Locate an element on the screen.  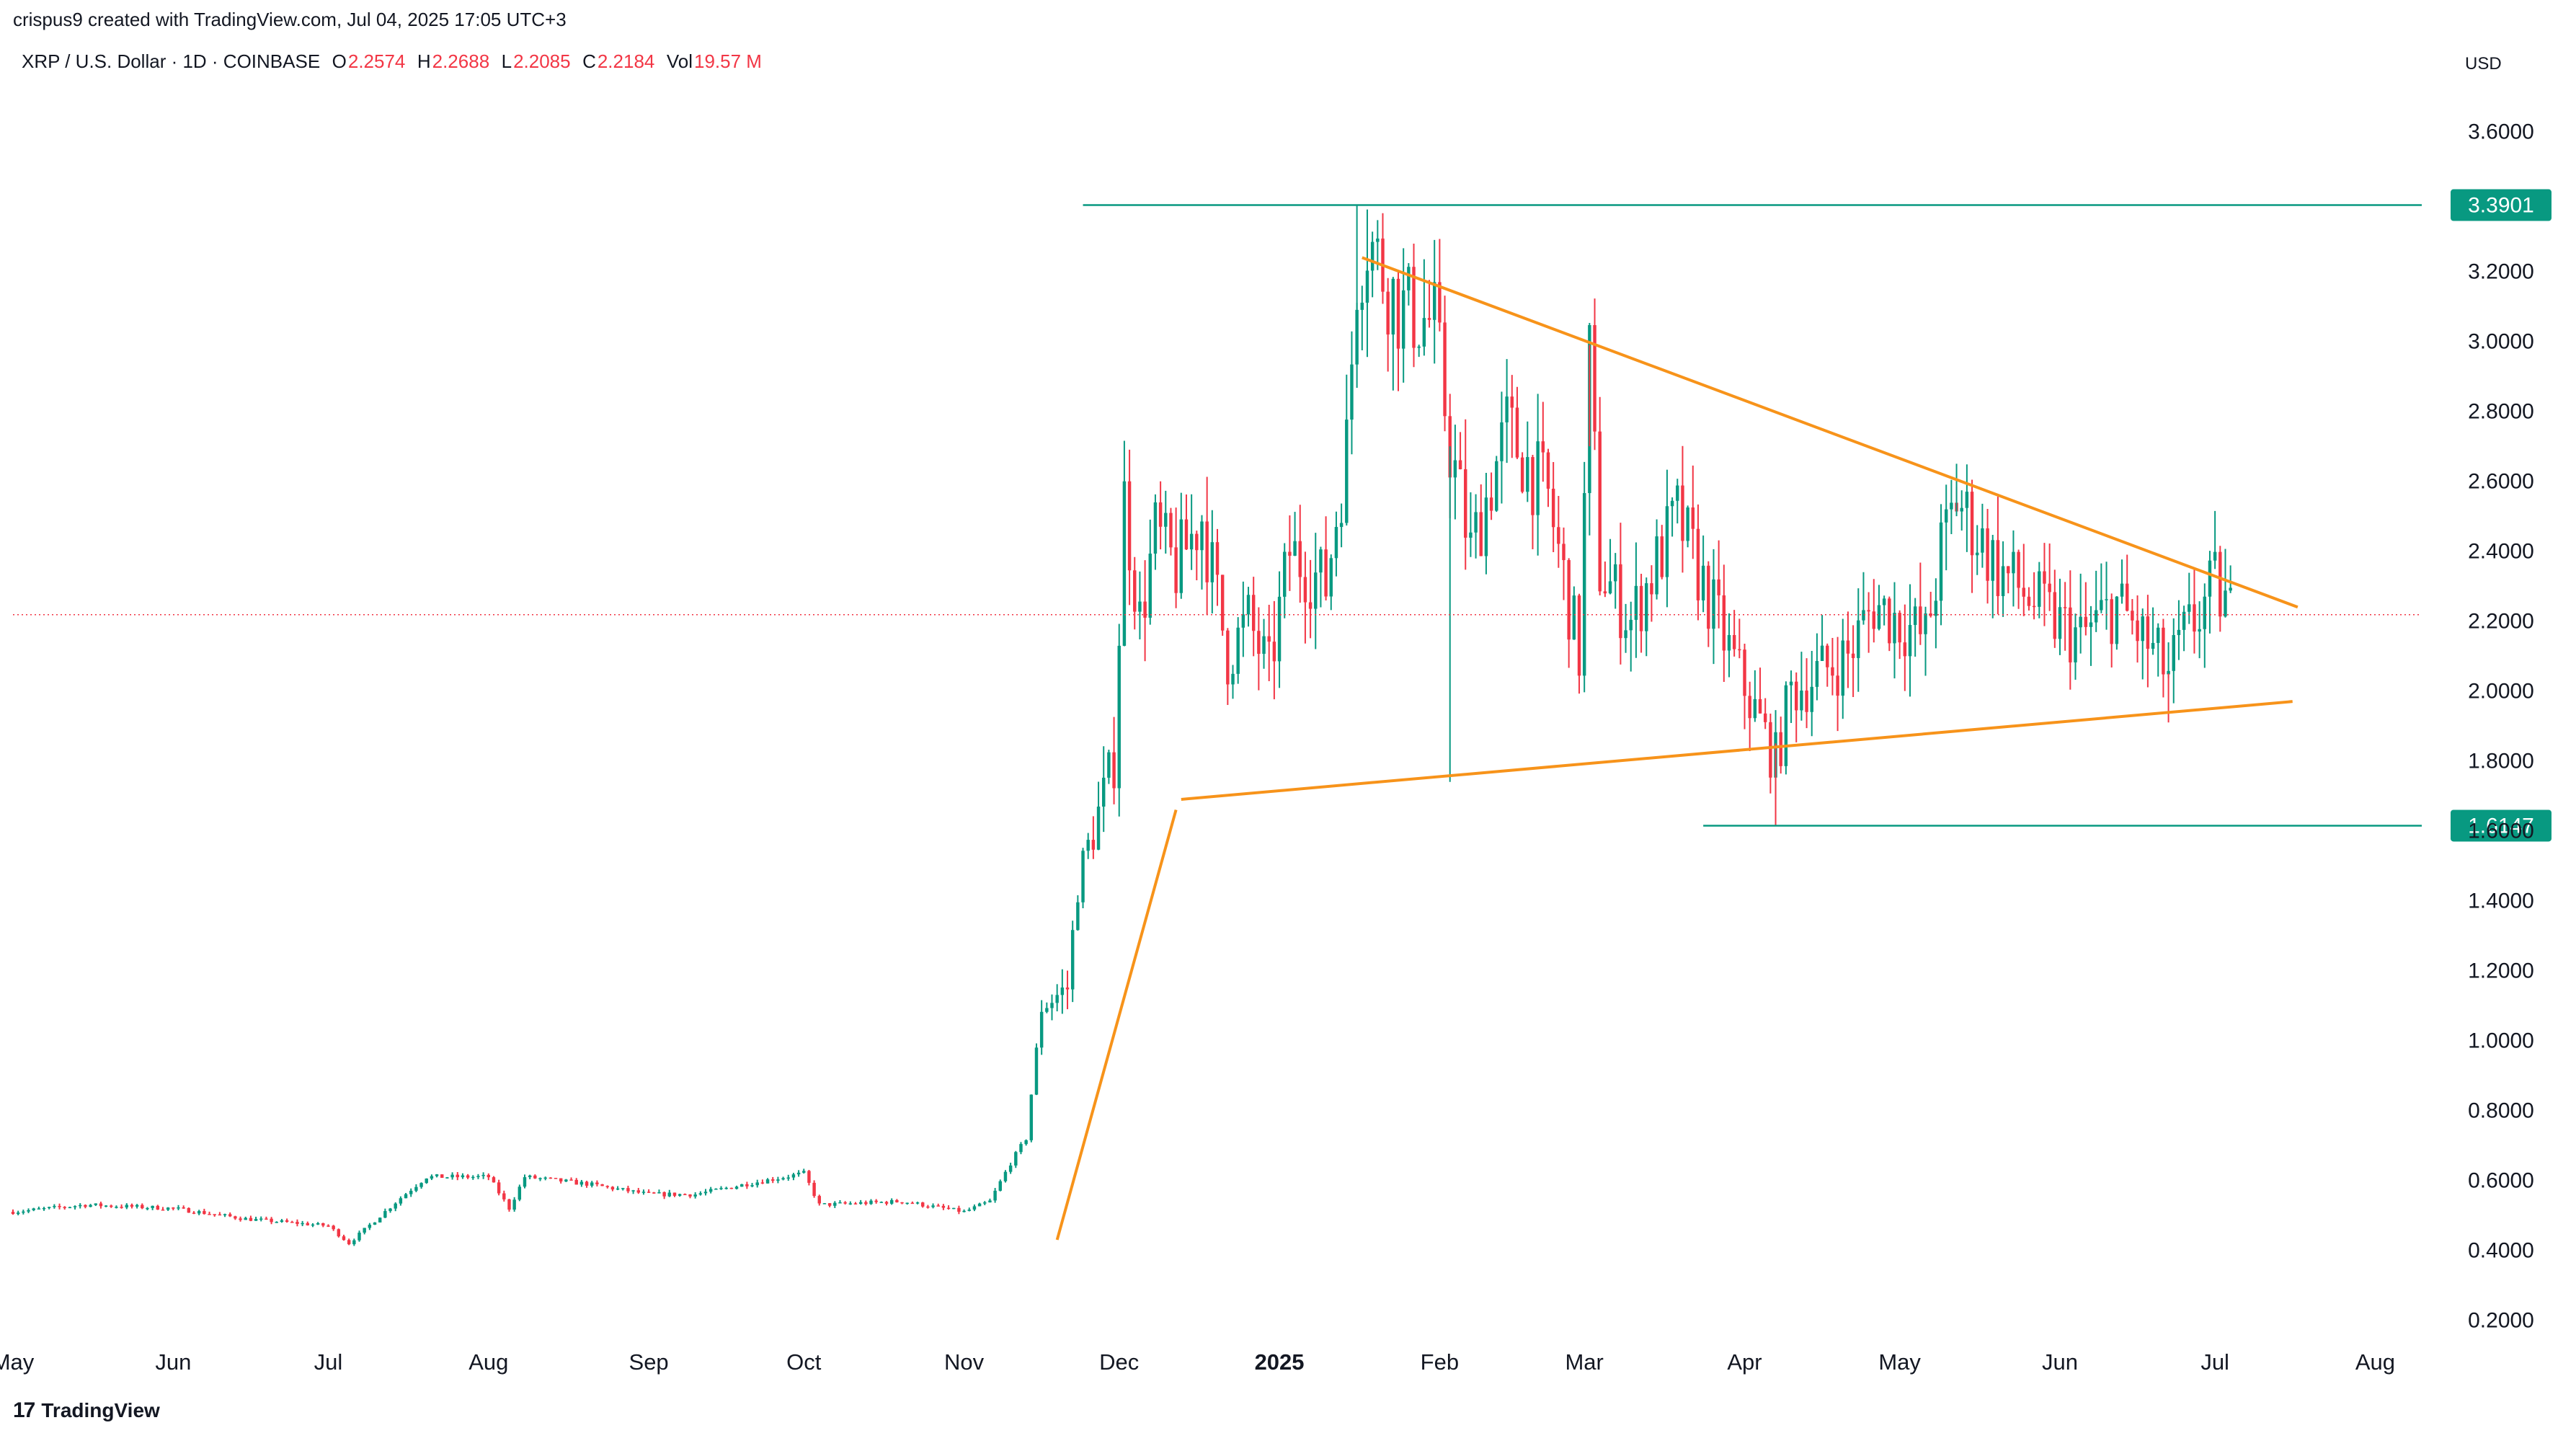
y-tick-label: 2.8000 is located at coordinates (2501, 412).